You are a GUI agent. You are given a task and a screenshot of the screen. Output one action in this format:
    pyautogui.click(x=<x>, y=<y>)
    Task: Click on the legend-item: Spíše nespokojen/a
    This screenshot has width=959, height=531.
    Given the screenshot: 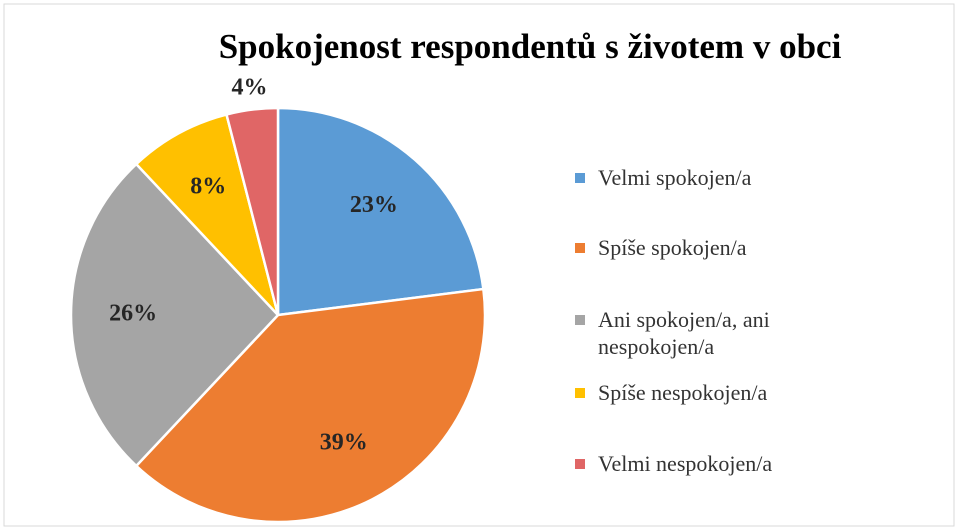 What is the action you would take?
    pyautogui.click(x=716, y=392)
    